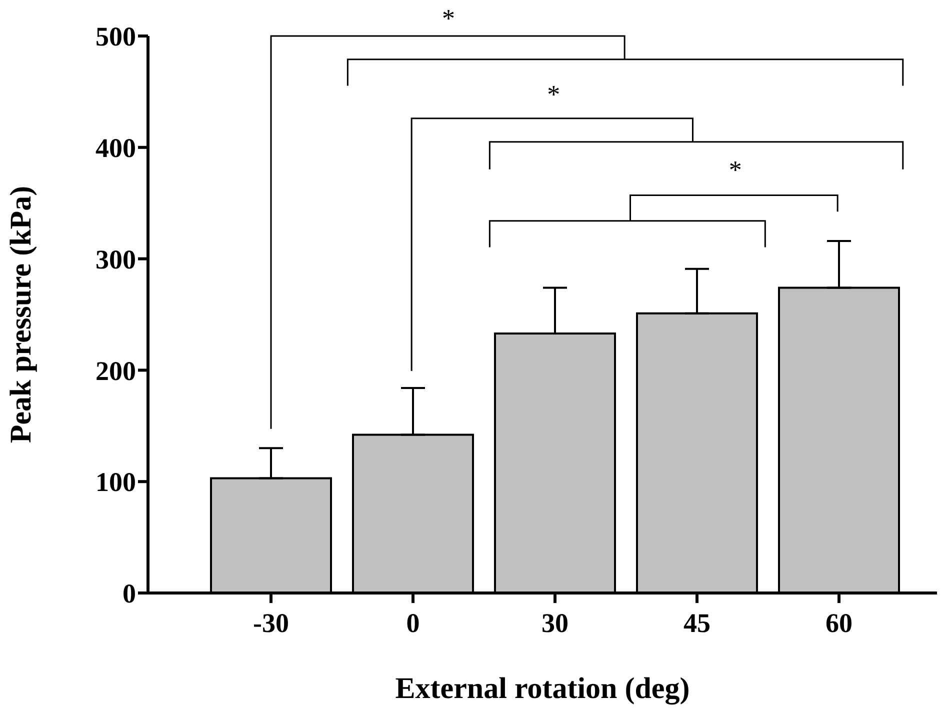  Describe the element at coordinates (271, 623) in the screenshot. I see `x-tick-label: -30` at that location.